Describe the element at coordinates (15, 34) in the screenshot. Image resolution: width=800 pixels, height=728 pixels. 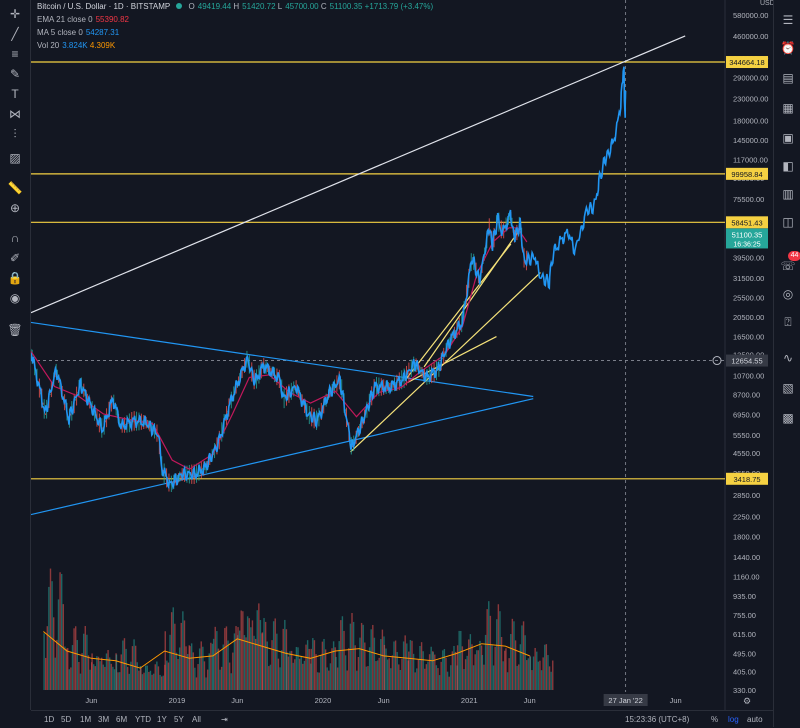
I see `trendline-icon: ╱` at that location.